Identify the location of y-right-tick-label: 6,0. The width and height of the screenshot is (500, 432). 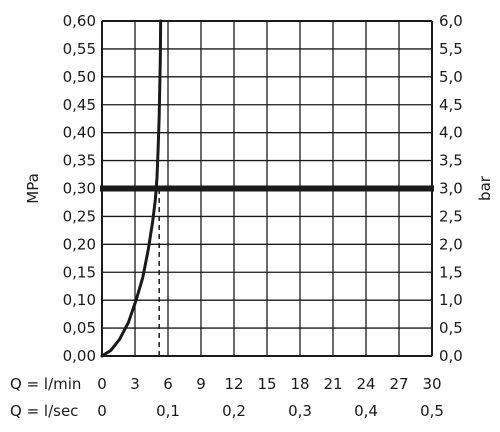
(451, 21).